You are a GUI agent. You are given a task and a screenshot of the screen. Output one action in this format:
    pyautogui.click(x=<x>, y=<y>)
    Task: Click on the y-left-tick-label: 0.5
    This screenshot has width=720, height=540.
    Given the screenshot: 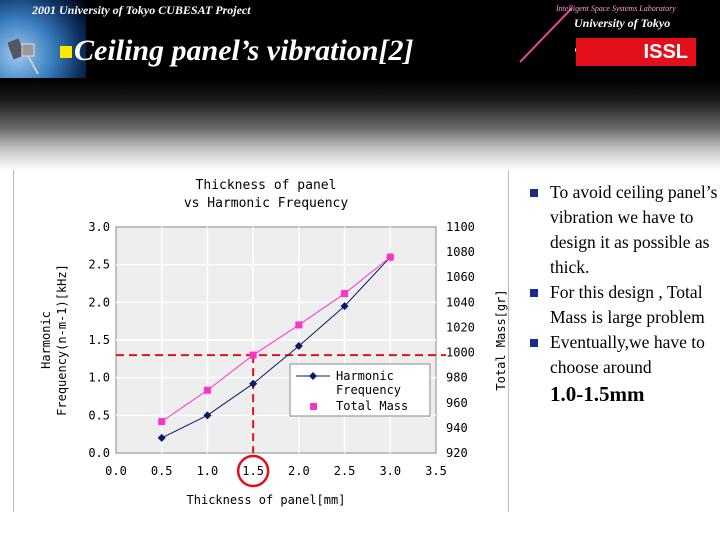 What is the action you would take?
    pyautogui.click(x=99, y=415)
    